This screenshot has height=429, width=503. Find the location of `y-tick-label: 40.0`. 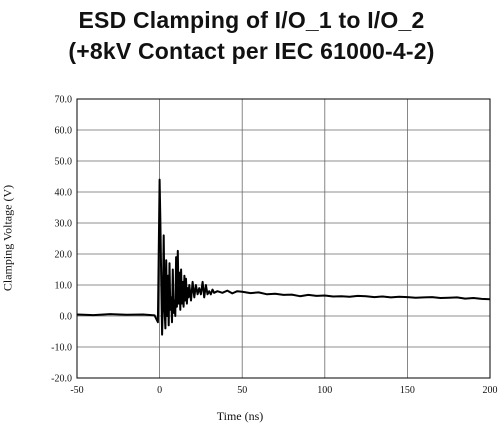

y-tick-label: 40.0 is located at coordinates (64, 193).